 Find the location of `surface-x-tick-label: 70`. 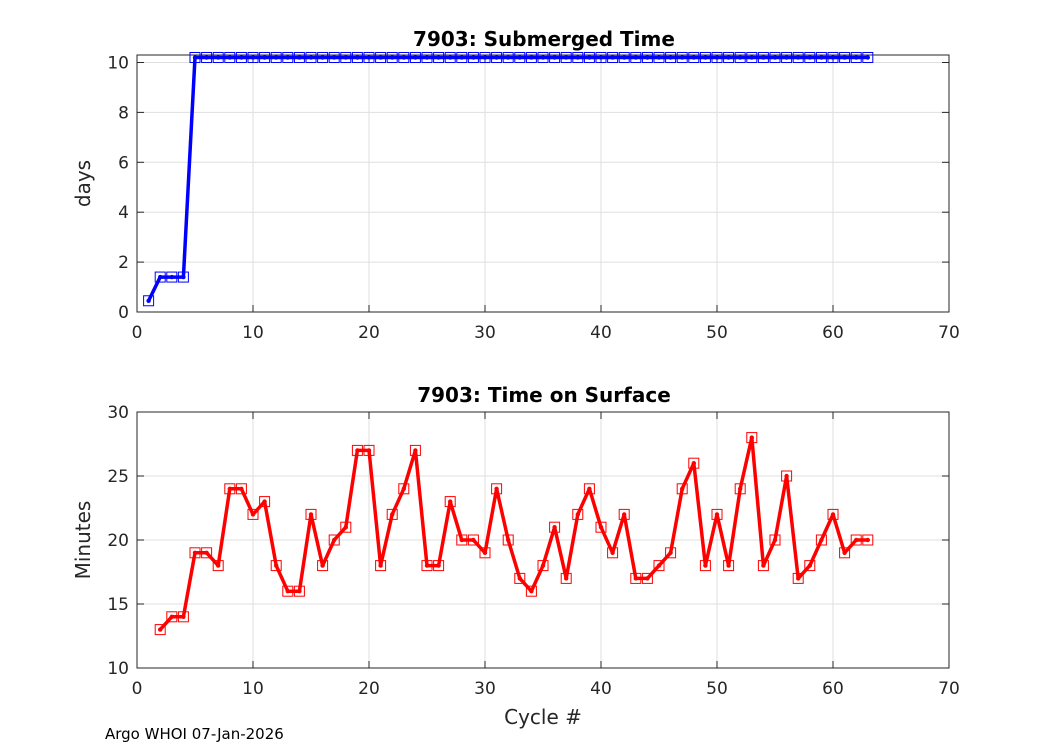

surface-x-tick-label: 70 is located at coordinates (949, 689).